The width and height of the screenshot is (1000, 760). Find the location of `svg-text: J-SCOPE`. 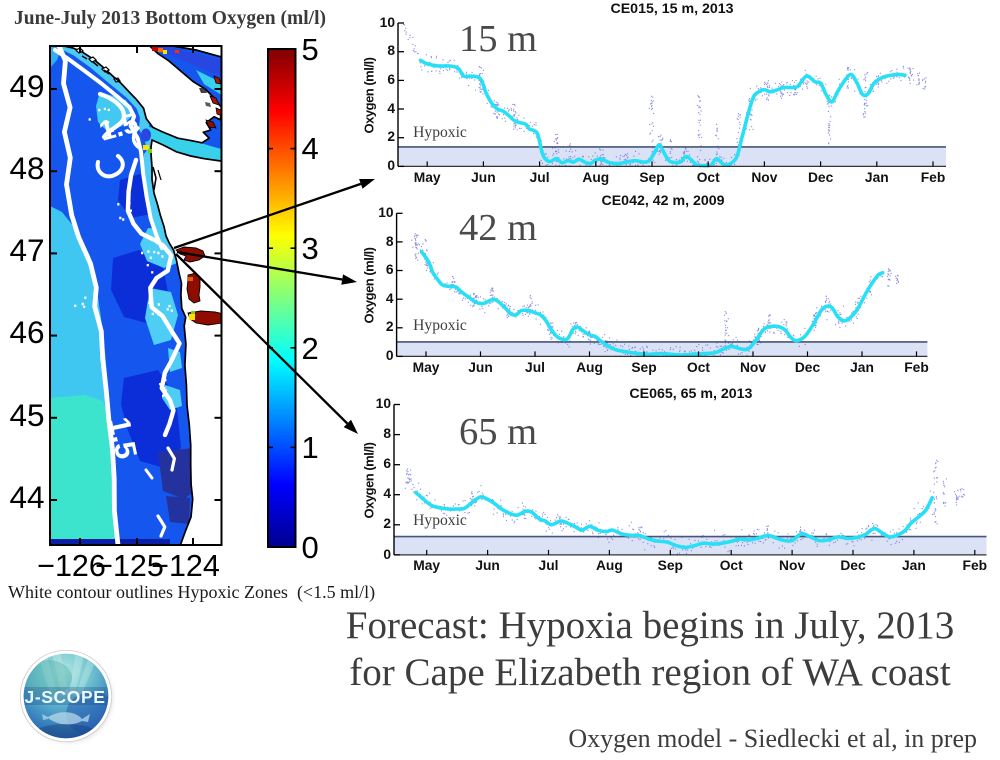

svg-text: J-SCOPE is located at coordinates (64, 697).